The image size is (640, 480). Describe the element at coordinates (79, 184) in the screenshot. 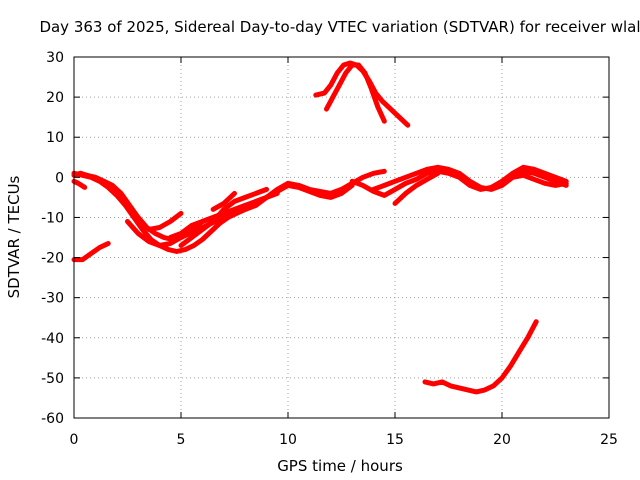

I see `series-track-d` at that location.